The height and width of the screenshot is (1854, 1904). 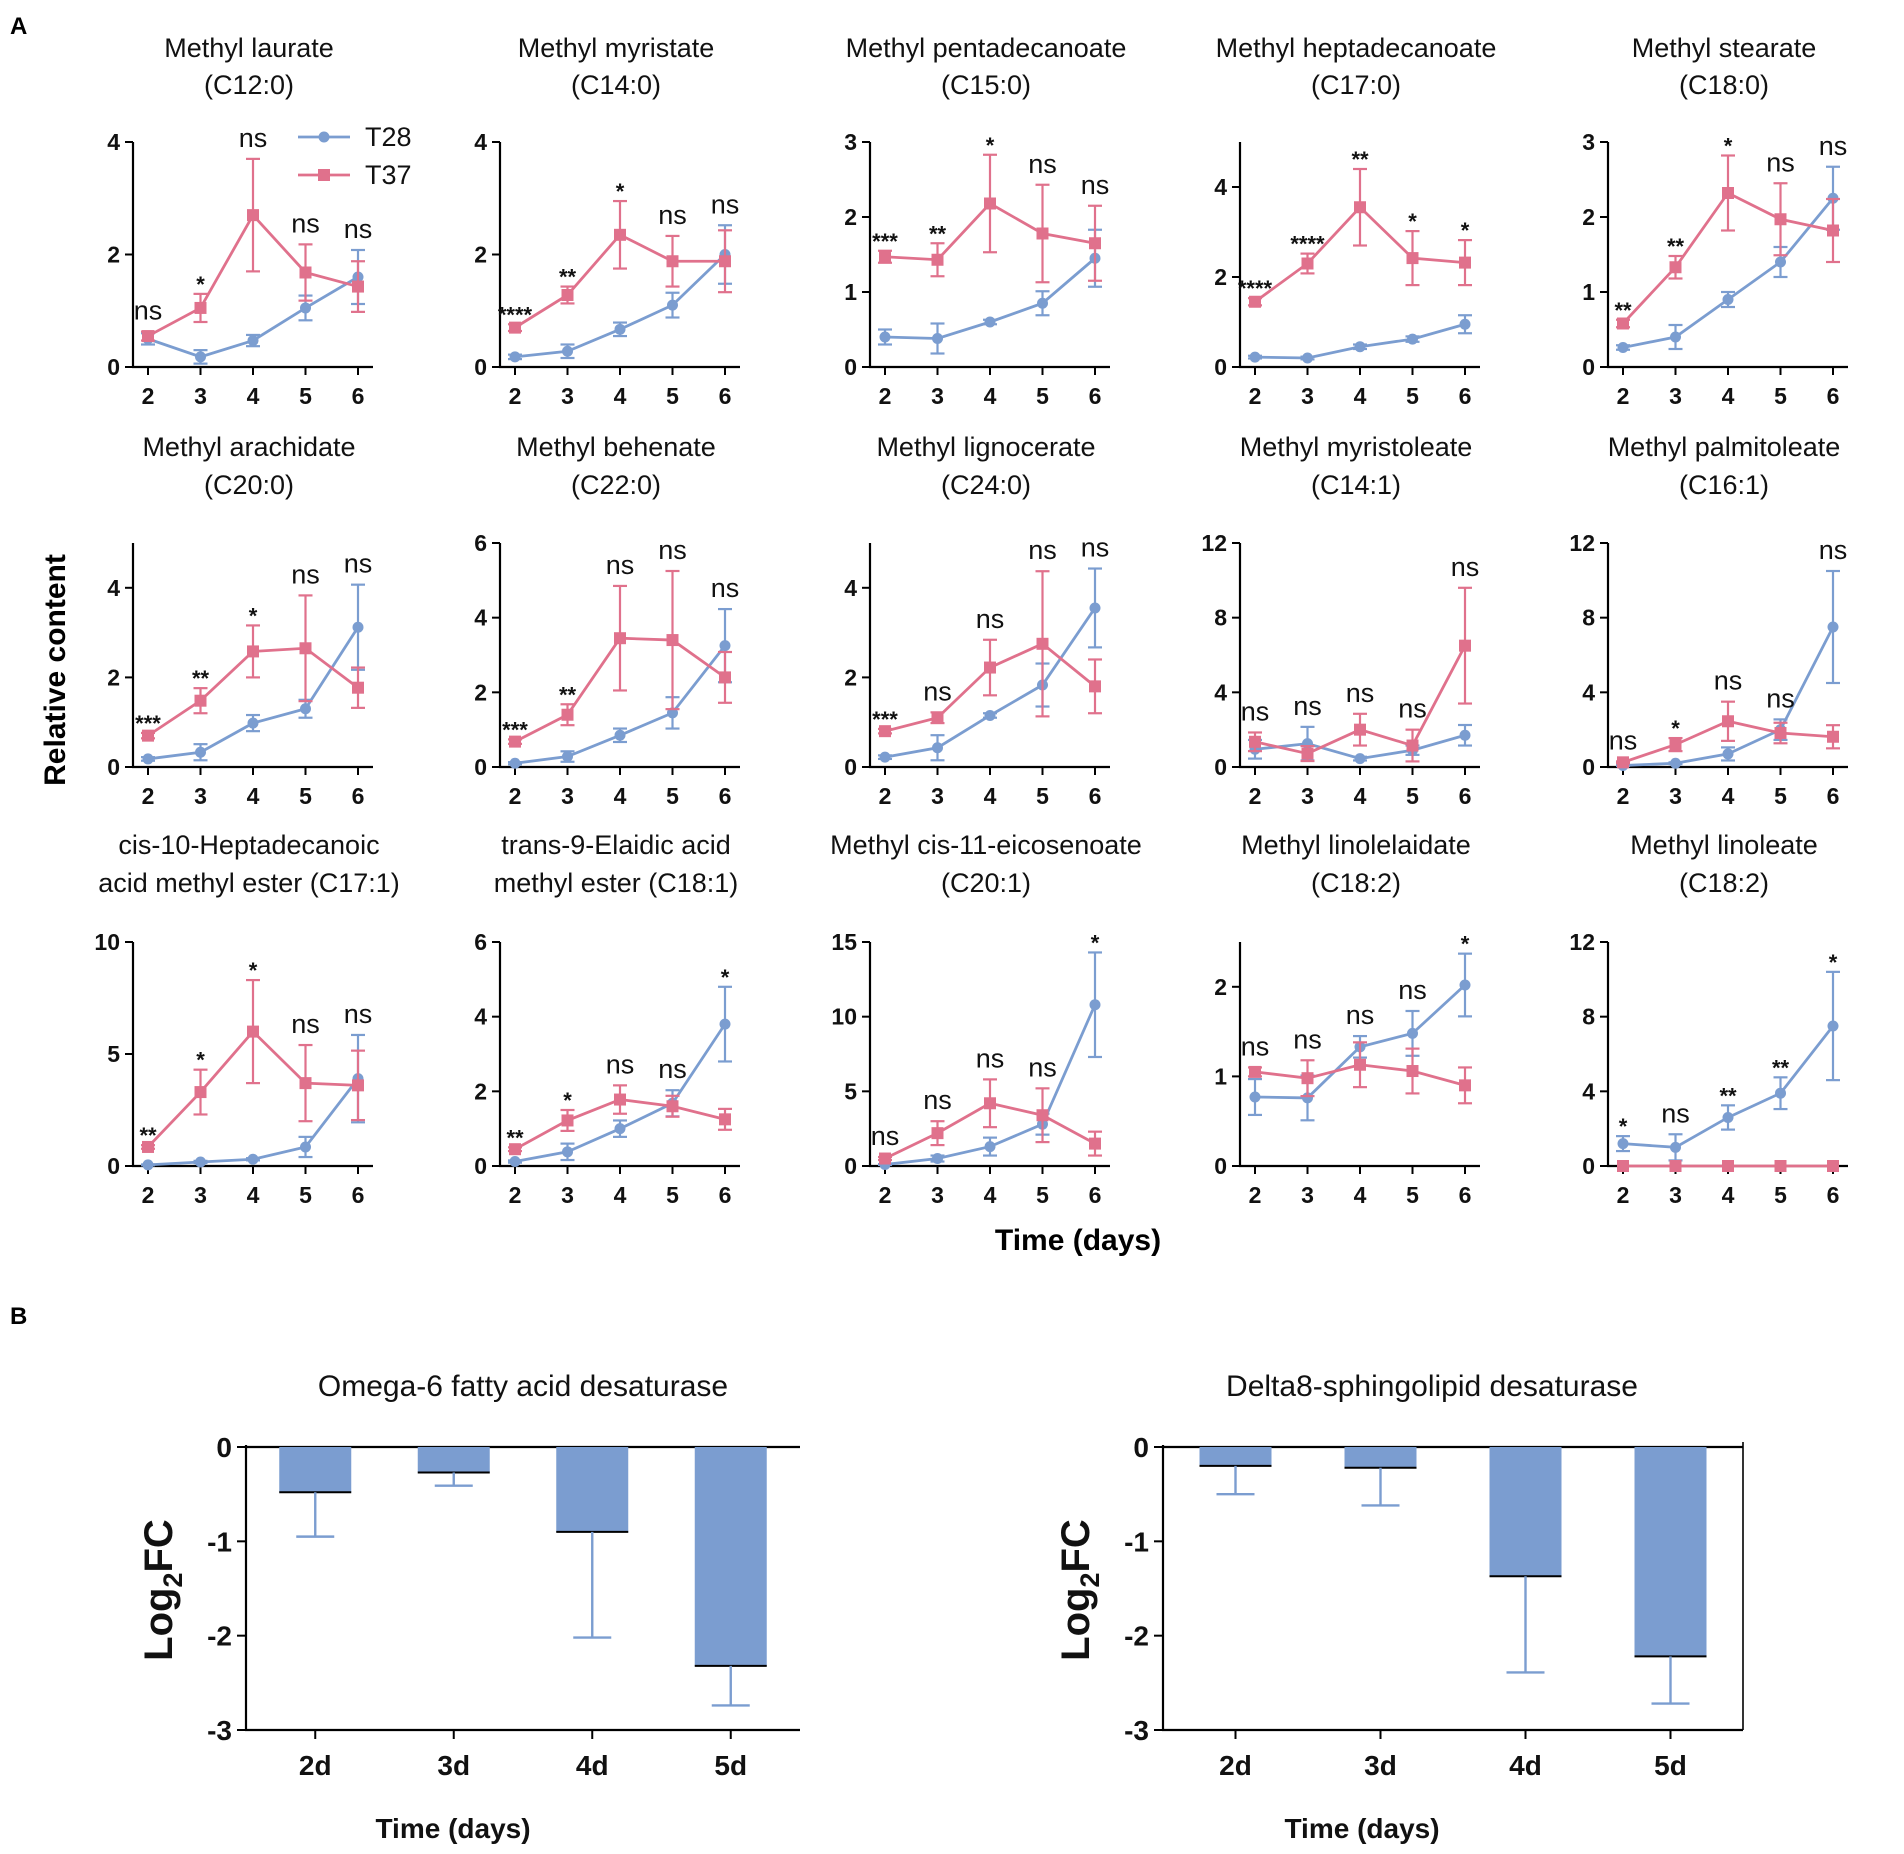 What do you see at coordinates (113, 1054) in the screenshot?
I see `y-tick-label: 5` at bounding box center [113, 1054].